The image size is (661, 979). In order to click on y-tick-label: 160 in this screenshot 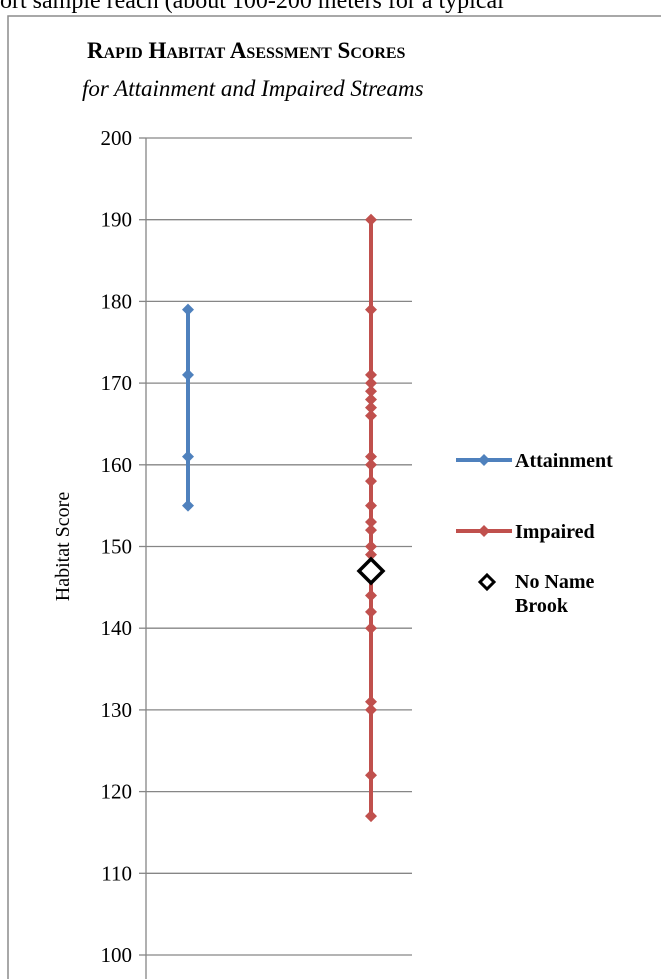, I will do `click(117, 465)`.